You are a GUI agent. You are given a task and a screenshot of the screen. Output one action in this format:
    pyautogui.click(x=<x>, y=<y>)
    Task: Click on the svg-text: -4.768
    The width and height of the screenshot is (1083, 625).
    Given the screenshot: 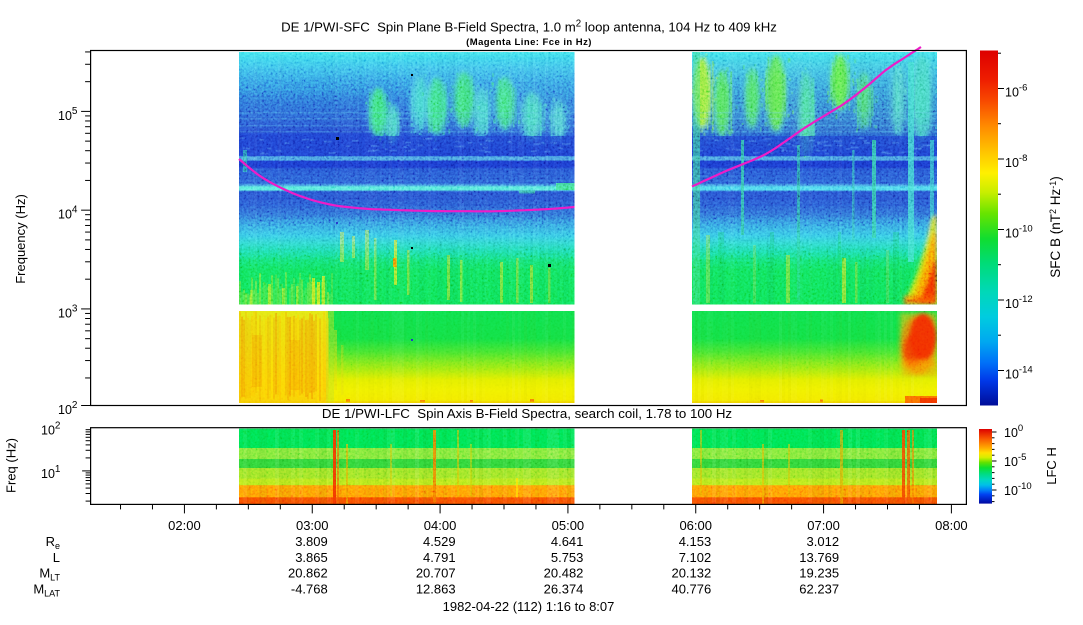 What is the action you would take?
    pyautogui.click(x=309, y=589)
    